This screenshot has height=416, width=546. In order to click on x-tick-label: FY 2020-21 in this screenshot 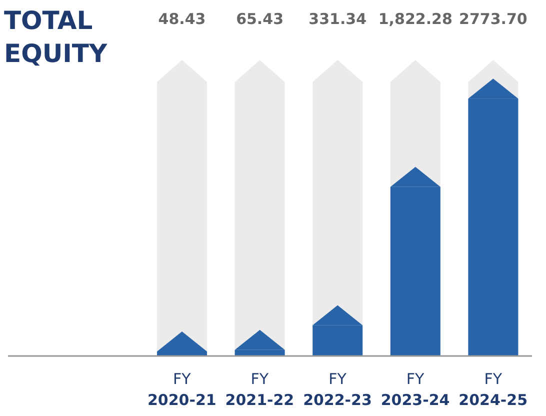, I will do `click(181, 389)`.